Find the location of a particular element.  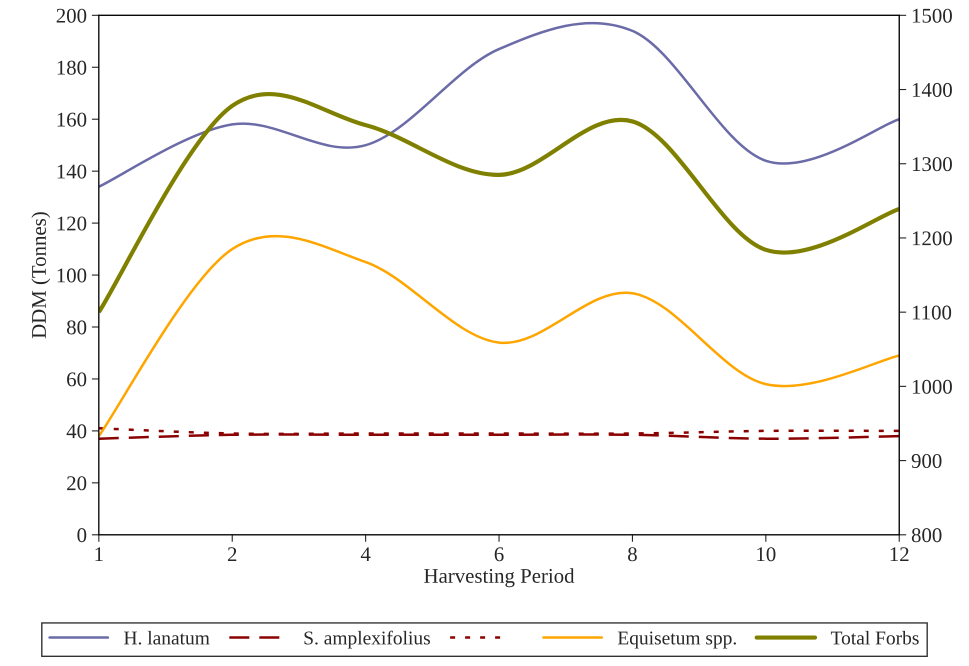

x-tick-label: 1 is located at coordinates (99, 554).